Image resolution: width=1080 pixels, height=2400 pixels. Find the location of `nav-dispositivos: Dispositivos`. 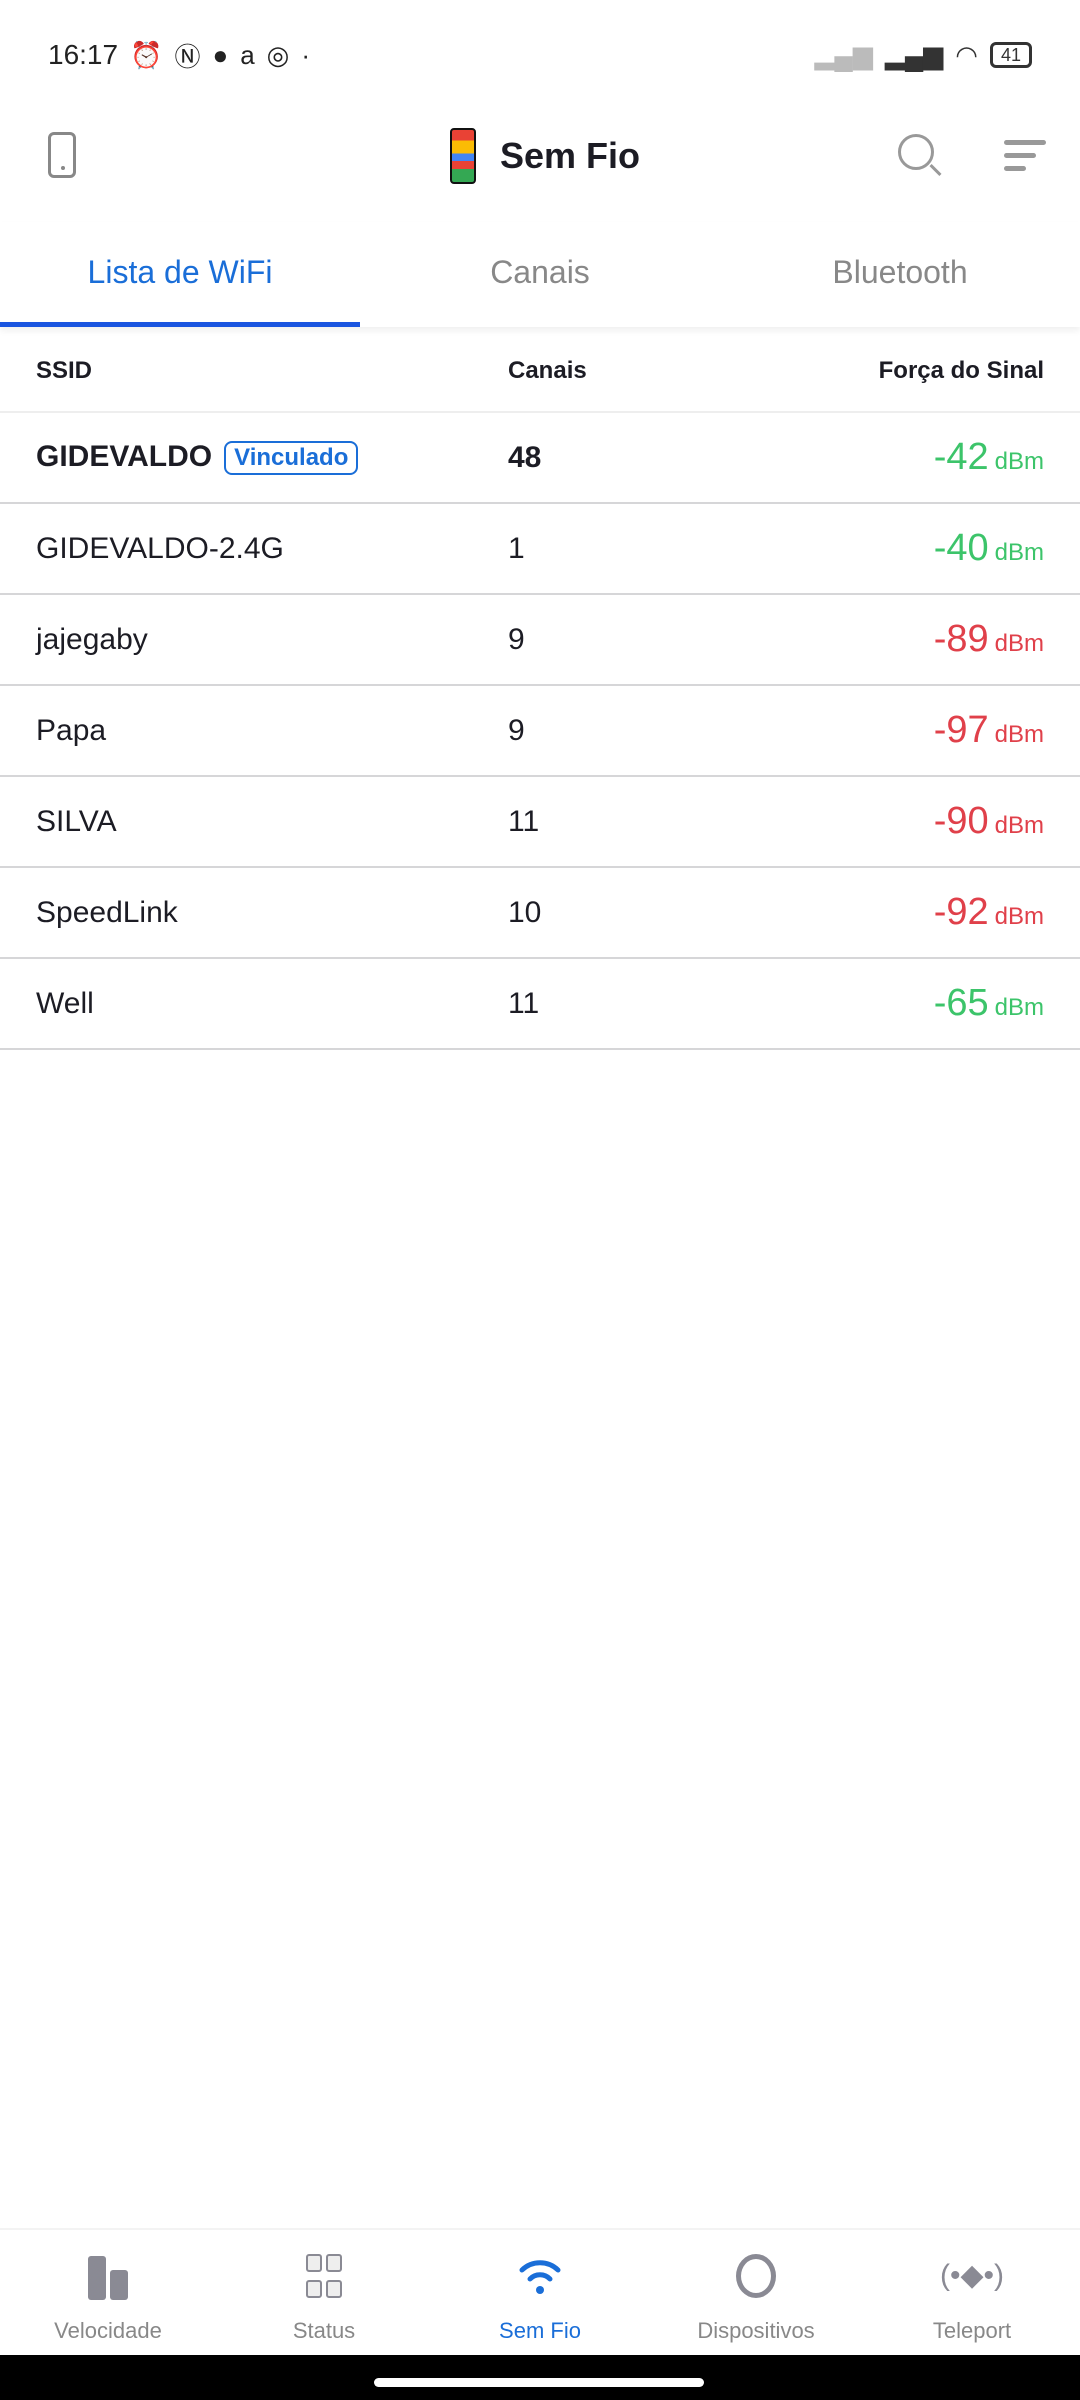

nav-dispositivos: Dispositivos is located at coordinates (756, 2292).